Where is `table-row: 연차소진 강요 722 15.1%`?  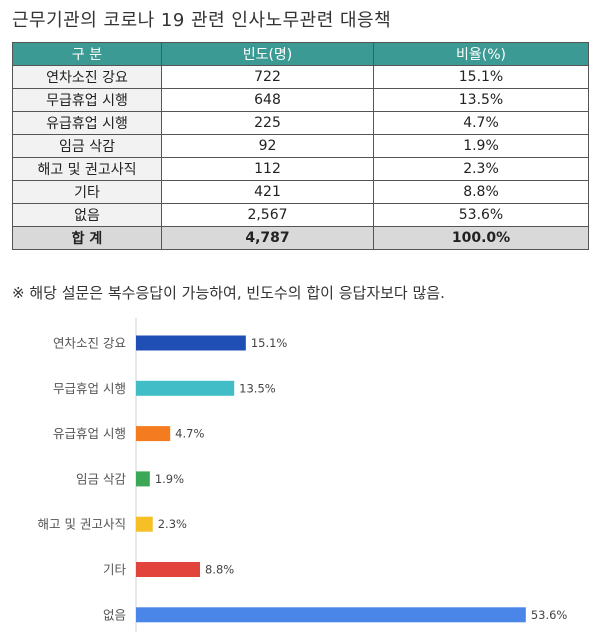 table-row: 연차소진 강요 722 15.1% is located at coordinates (300, 77).